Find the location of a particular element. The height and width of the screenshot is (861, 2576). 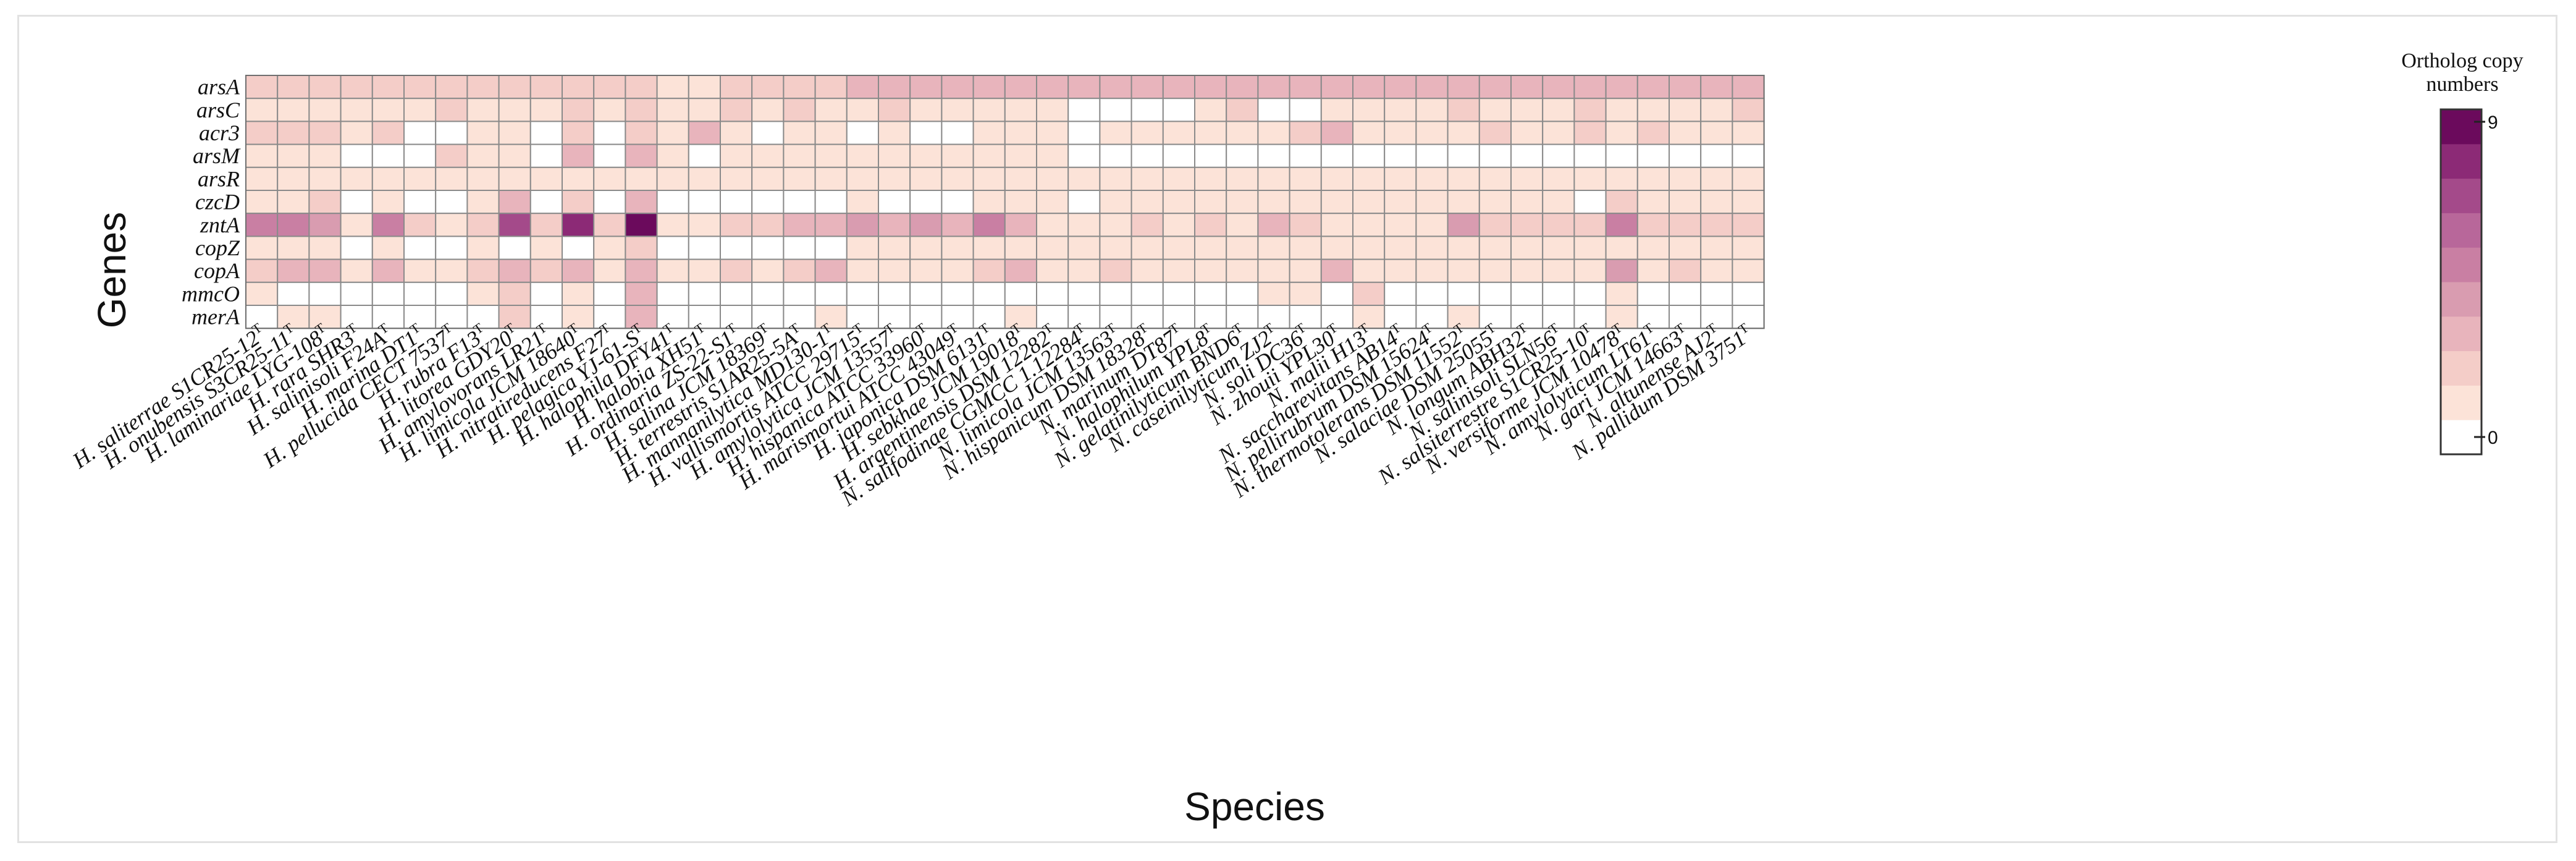

gene-label: czcD is located at coordinates (217, 202).